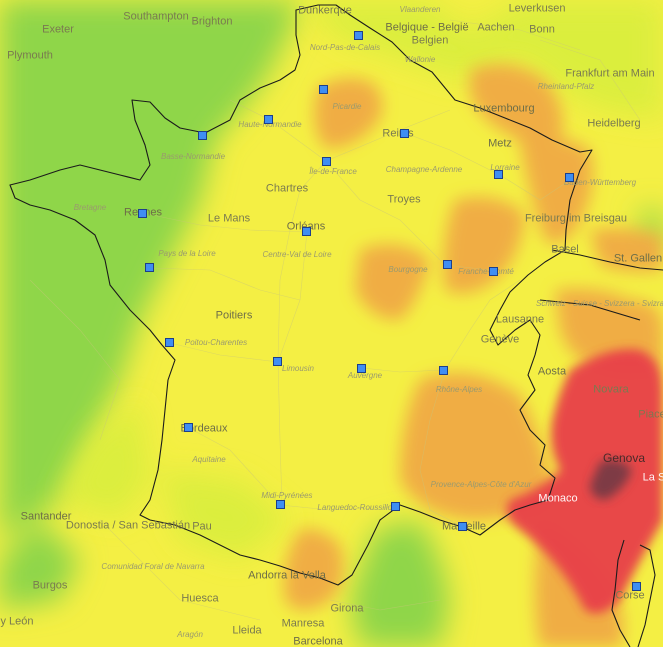  I want to click on label-pays-de-la-loire: Pays de la Loire, so click(187, 253).